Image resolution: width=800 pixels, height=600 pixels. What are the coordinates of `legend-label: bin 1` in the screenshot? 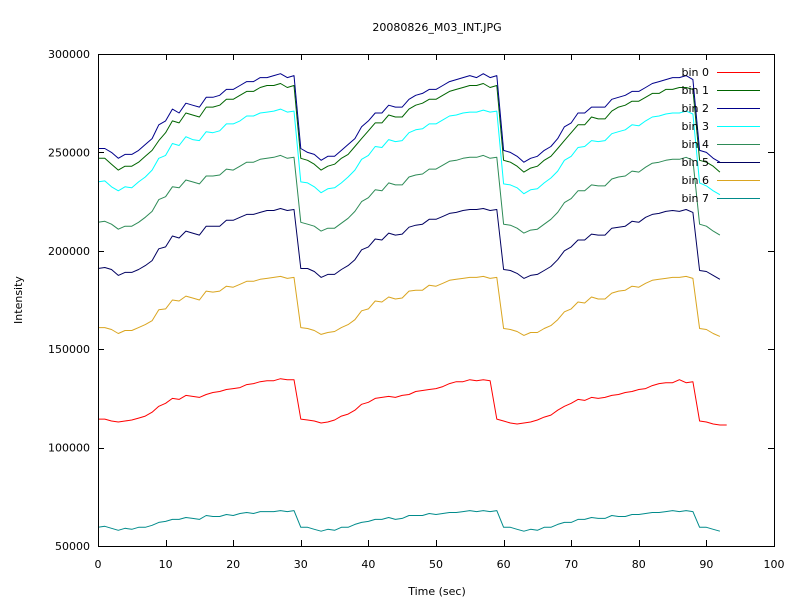 It's located at (695, 90).